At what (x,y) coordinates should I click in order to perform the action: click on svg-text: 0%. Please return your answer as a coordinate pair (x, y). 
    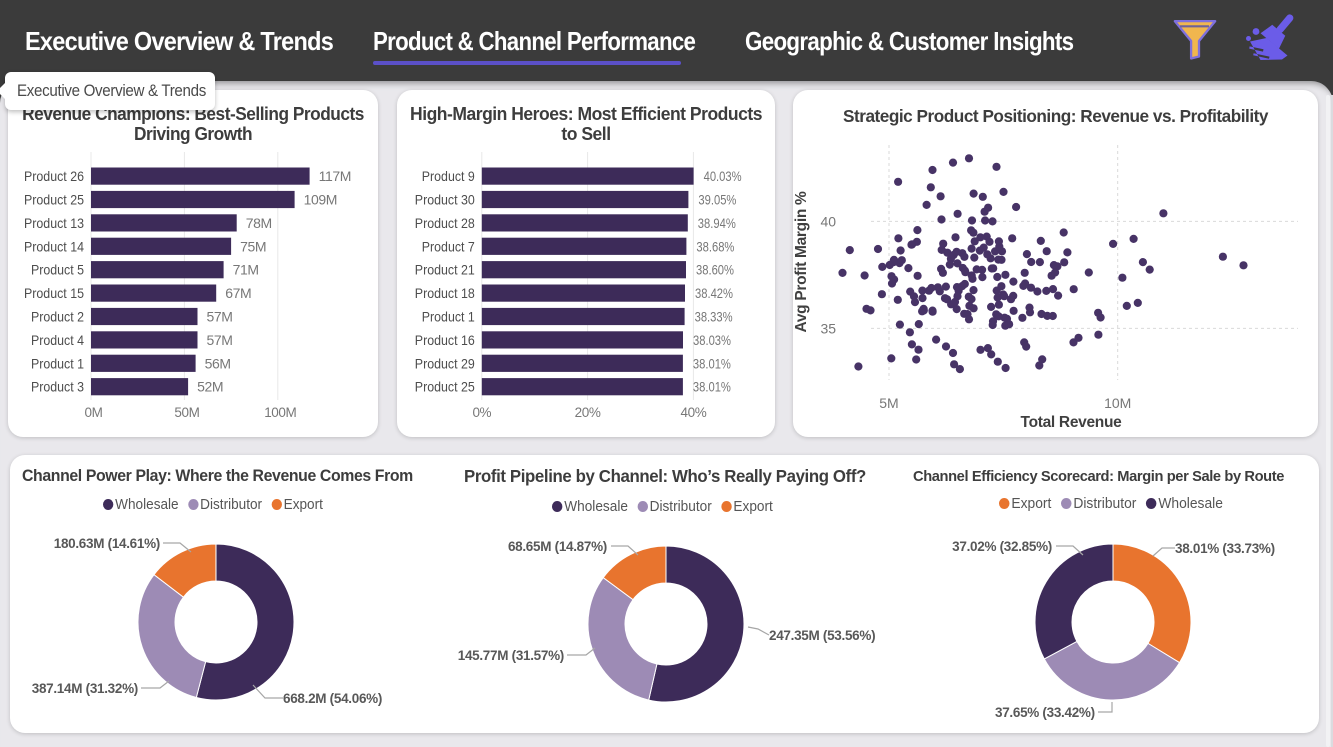
    Looking at the image, I should click on (481, 412).